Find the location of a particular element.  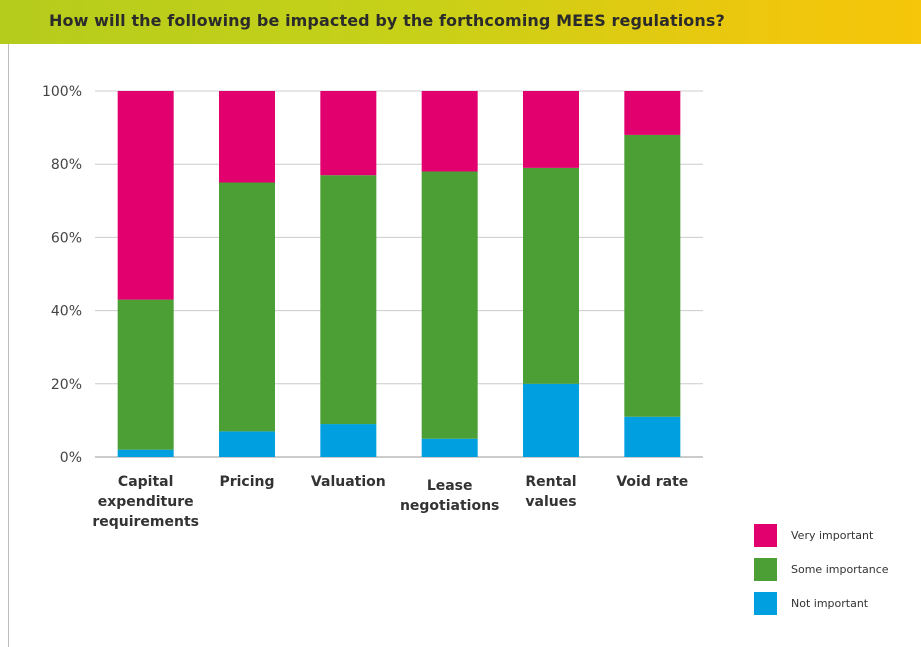

x-category-label-line: Valuation is located at coordinates (348, 482).